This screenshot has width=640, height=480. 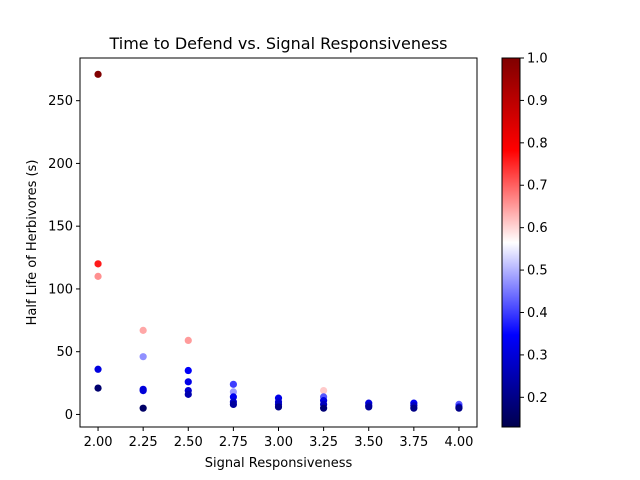 I want to click on colorbar, so click(x=511, y=242).